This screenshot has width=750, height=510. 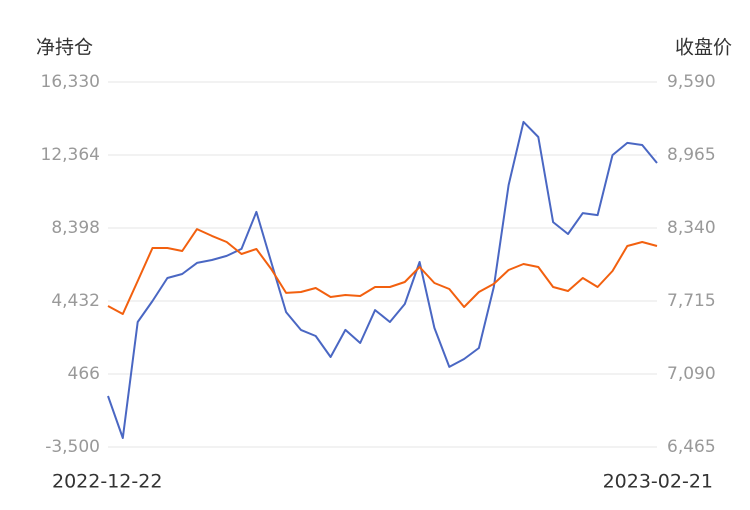 I want to click on y-axis-title: 净持仓, so click(x=64, y=48).